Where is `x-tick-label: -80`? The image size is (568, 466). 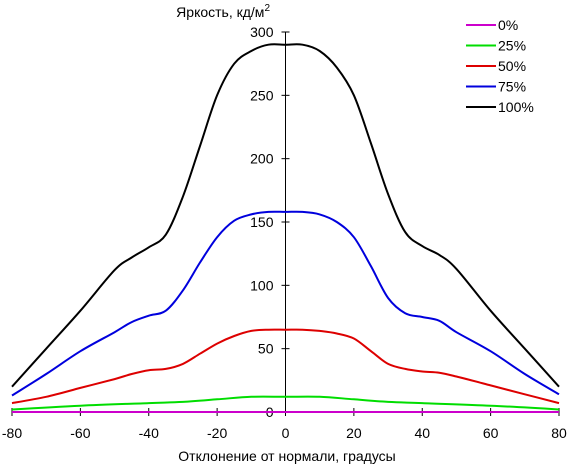
x-tick-label: -80 is located at coordinates (12, 433).